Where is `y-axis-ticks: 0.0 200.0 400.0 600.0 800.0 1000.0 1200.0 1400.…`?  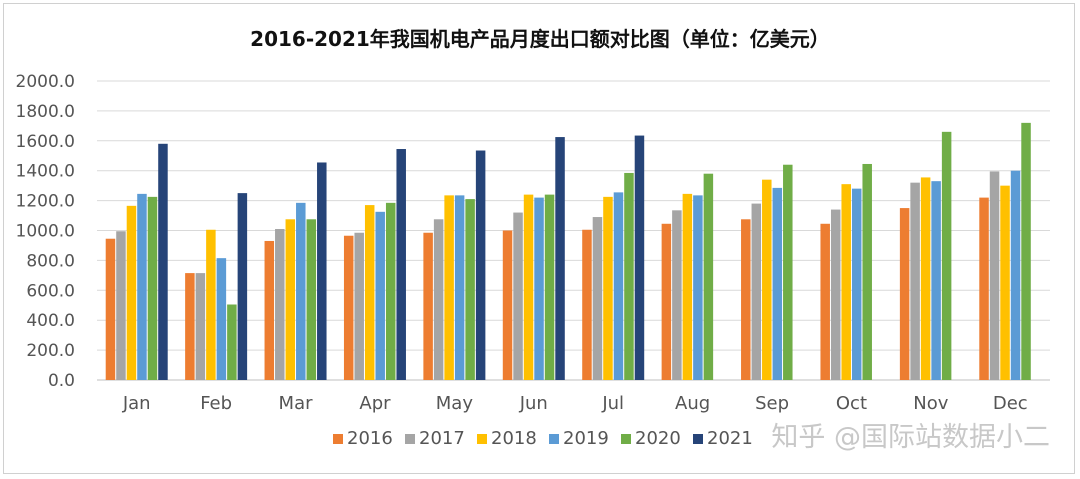 y-axis-ticks: 0.0 200.0 400.0 600.0 800.0 1000.0 1200.0 1400.… is located at coordinates (45, 231).